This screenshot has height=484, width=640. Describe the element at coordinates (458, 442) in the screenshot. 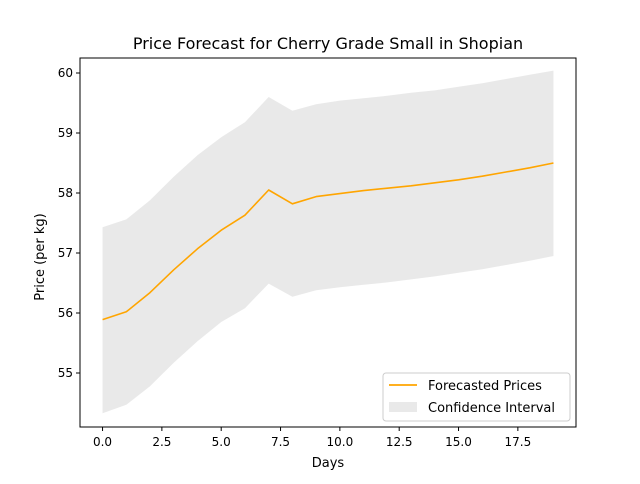

I see `x-tick-label: 15.0` at that location.